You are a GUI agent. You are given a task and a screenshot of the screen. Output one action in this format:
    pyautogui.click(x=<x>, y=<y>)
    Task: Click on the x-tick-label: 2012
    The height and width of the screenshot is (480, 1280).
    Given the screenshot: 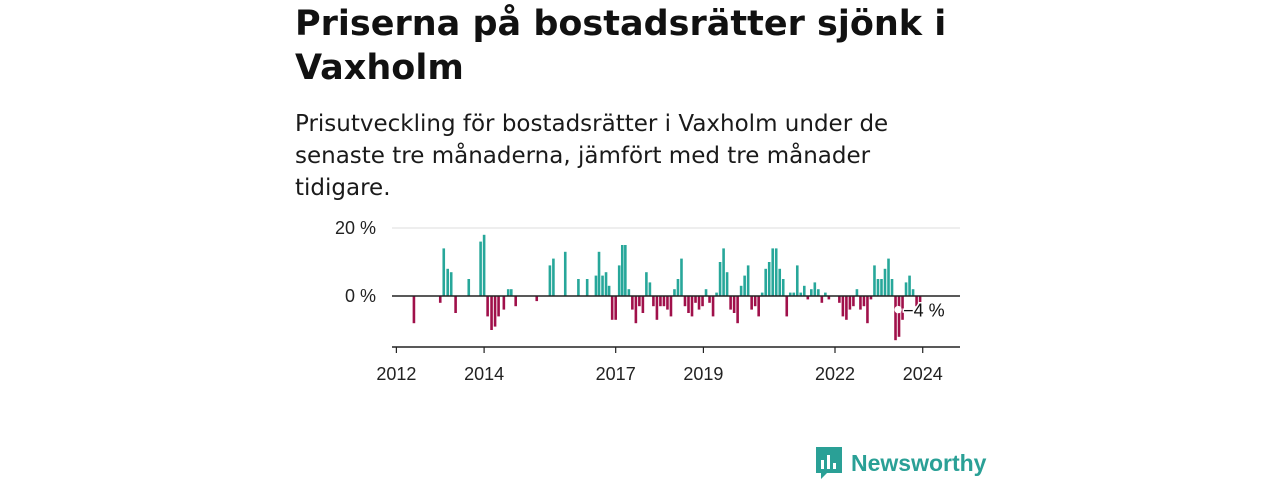 What is the action you would take?
    pyautogui.click(x=396, y=374)
    